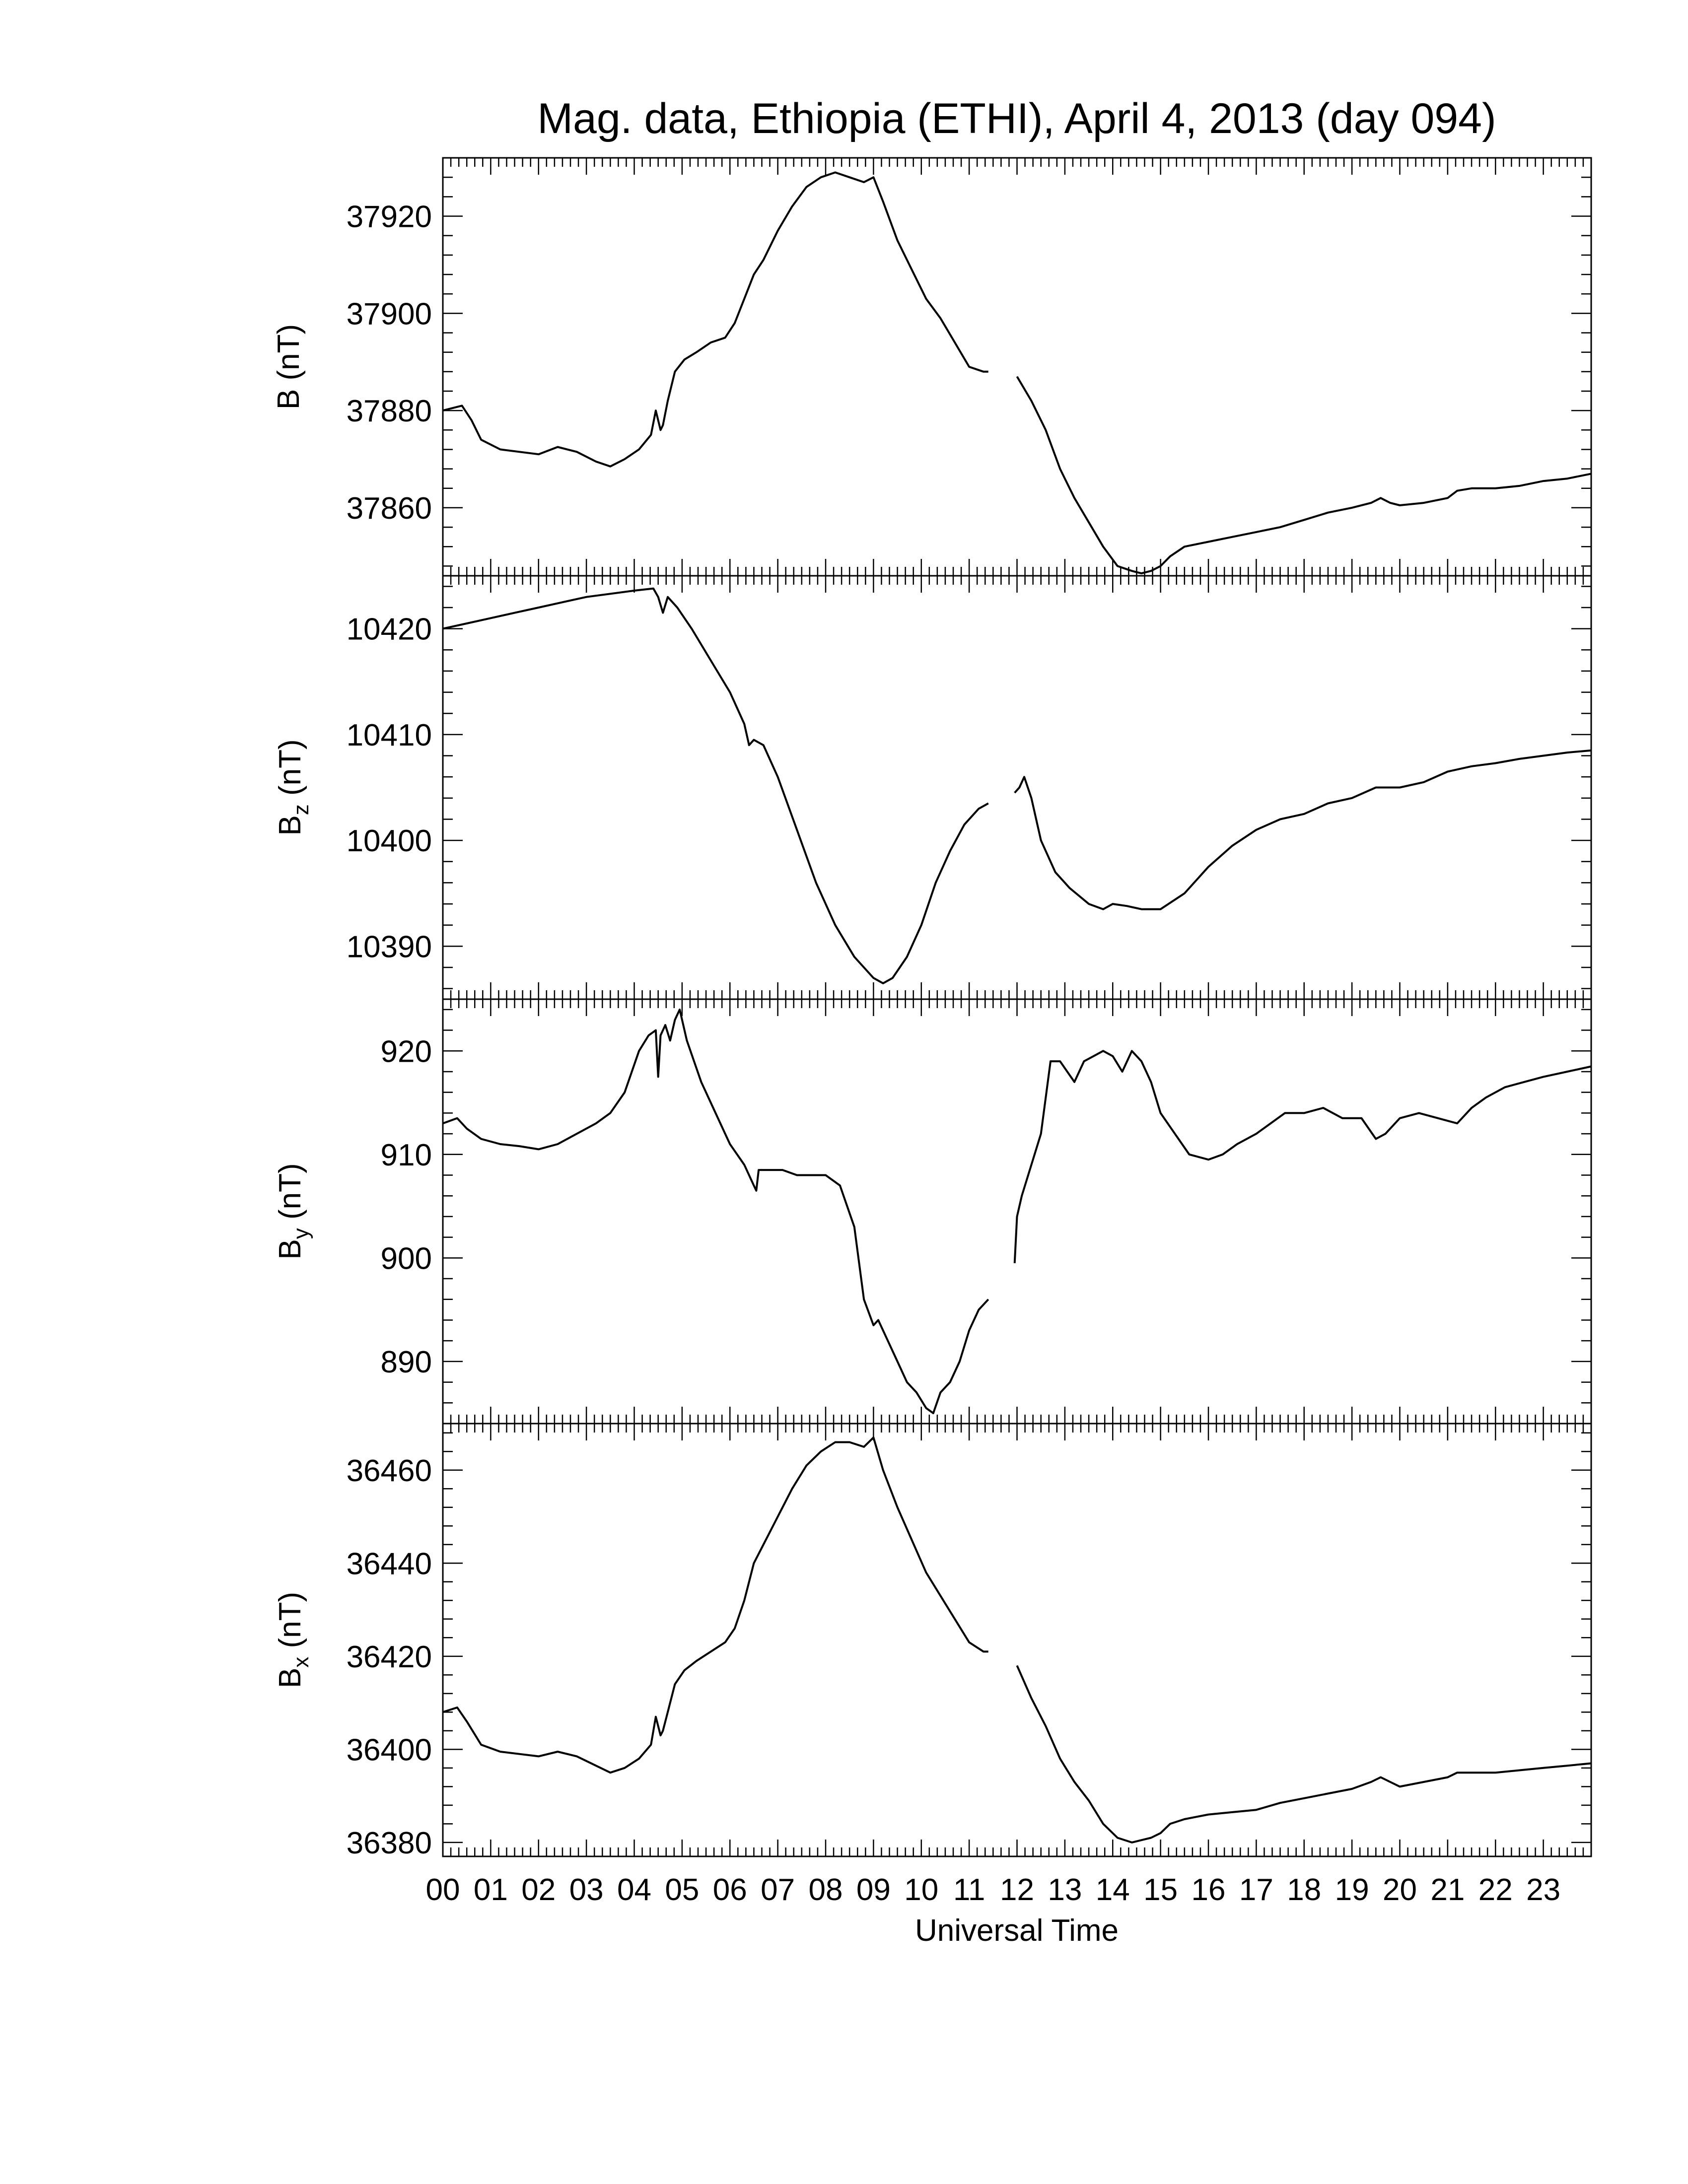  I want to click on y-tick-label-by: 910, so click(406, 1155).